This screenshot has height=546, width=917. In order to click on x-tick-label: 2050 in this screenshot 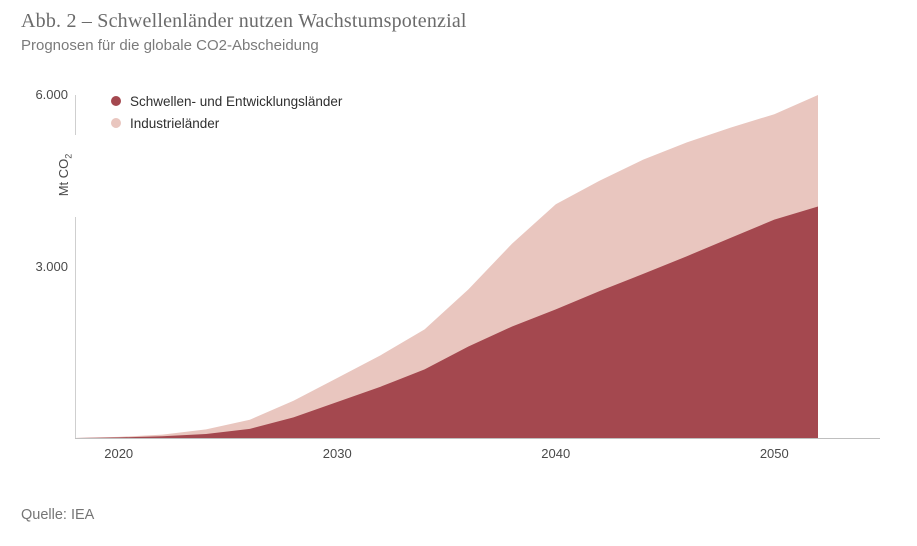, I will do `click(774, 453)`.